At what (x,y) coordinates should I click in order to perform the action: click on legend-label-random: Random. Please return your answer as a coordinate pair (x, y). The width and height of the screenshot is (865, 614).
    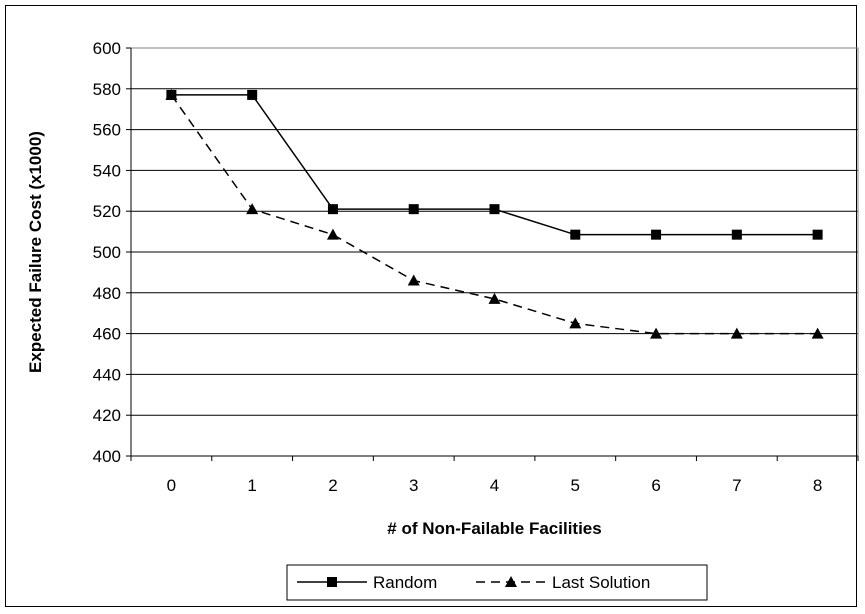
    Looking at the image, I should click on (405, 582).